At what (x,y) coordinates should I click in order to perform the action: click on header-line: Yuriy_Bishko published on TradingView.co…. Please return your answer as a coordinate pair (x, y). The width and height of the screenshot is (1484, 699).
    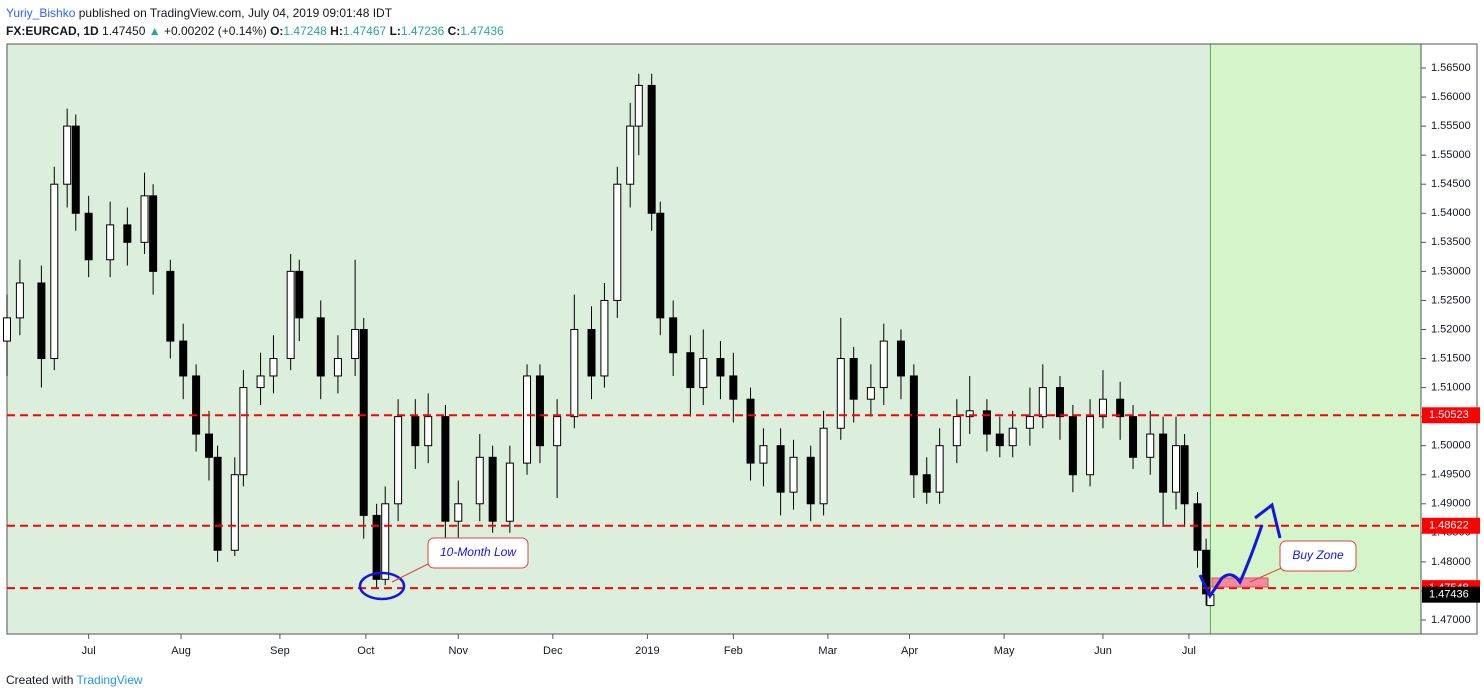
    Looking at the image, I should click on (255, 13).